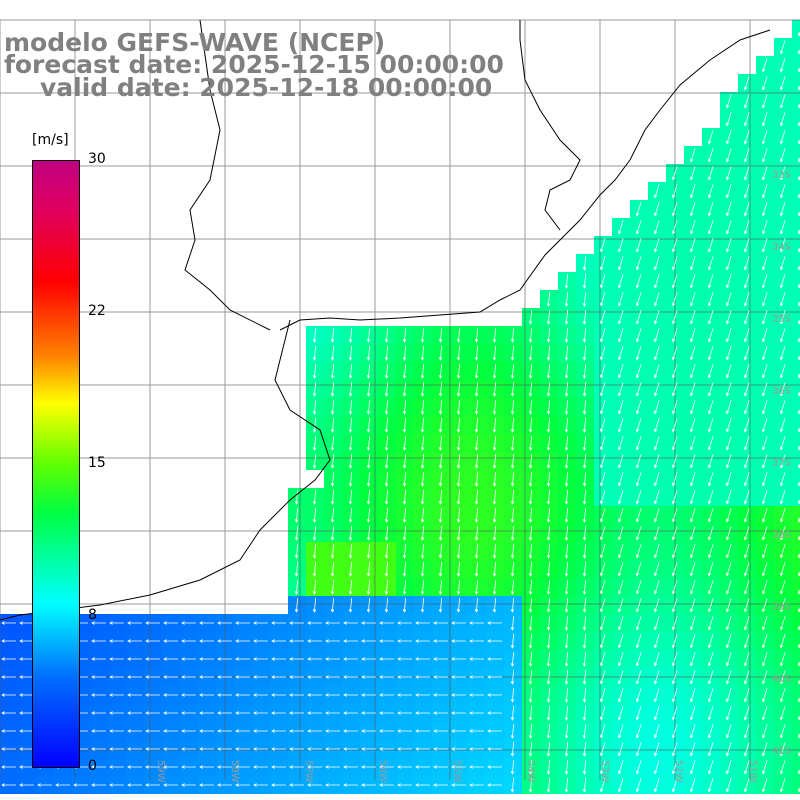 The width and height of the screenshot is (800, 800). I want to click on lat-label: 37S, so click(781, 463).